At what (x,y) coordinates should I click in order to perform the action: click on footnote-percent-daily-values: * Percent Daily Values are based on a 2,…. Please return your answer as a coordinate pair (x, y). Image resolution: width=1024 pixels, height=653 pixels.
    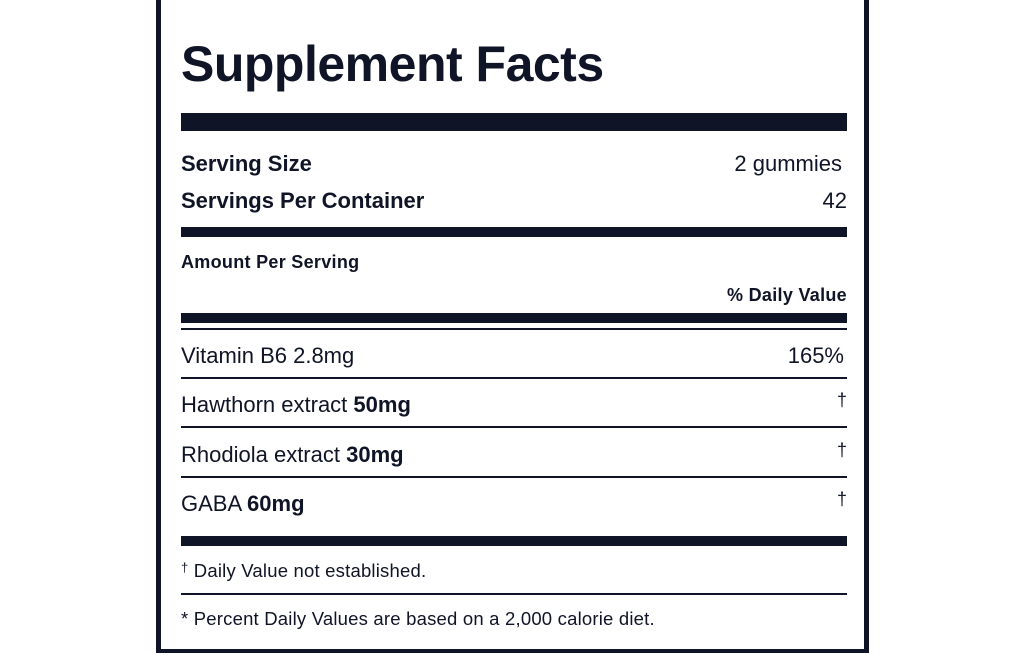
    Looking at the image, I should click on (418, 618).